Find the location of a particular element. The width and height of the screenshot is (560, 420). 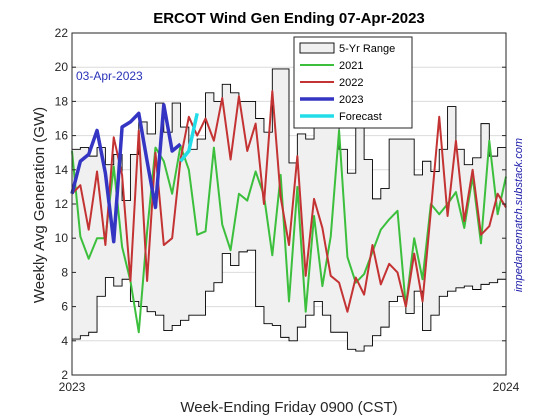

y-tick-label: 10 is located at coordinates (62, 238).